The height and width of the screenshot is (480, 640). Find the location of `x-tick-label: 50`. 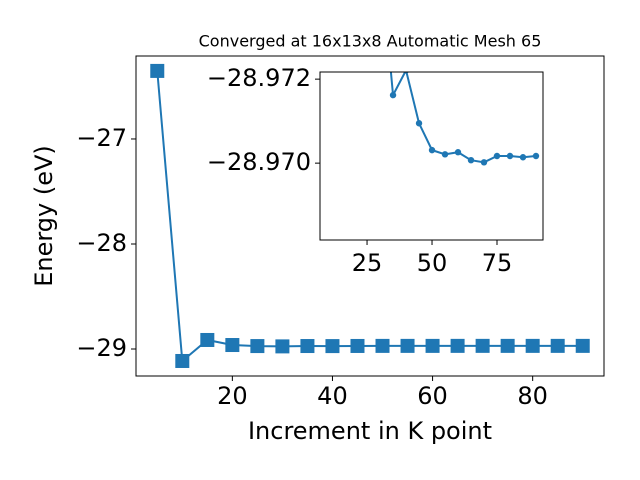

x-tick-label: 50 is located at coordinates (432, 263).